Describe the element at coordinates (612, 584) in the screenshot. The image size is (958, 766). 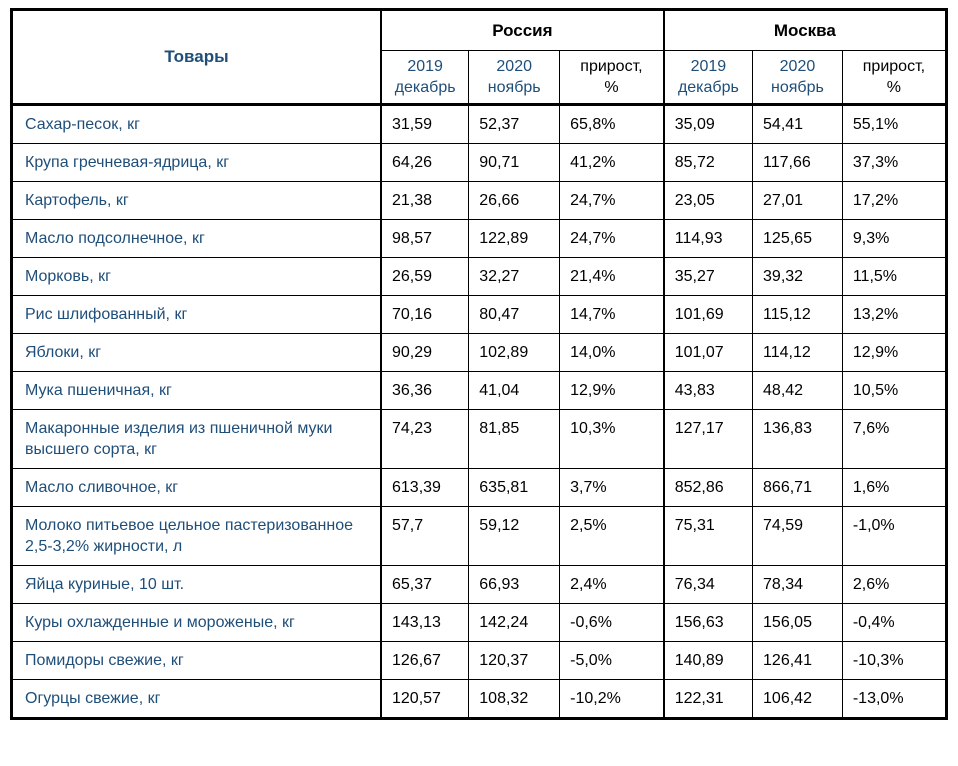
I see `russia-growth-cell: 2,4%` at that location.